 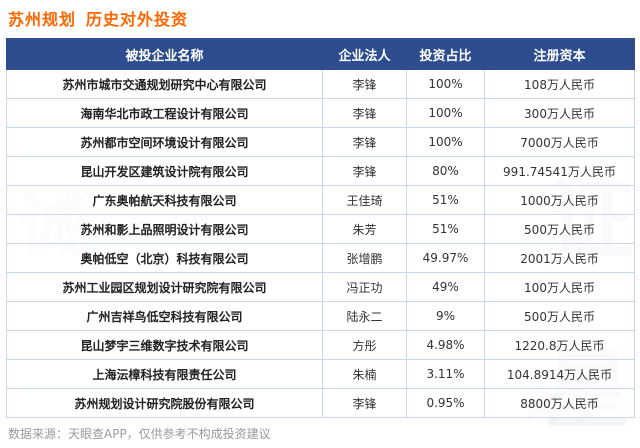 I want to click on cell-company: 苏州市城市交通规划研究中心有限公司, so click(x=164, y=84).